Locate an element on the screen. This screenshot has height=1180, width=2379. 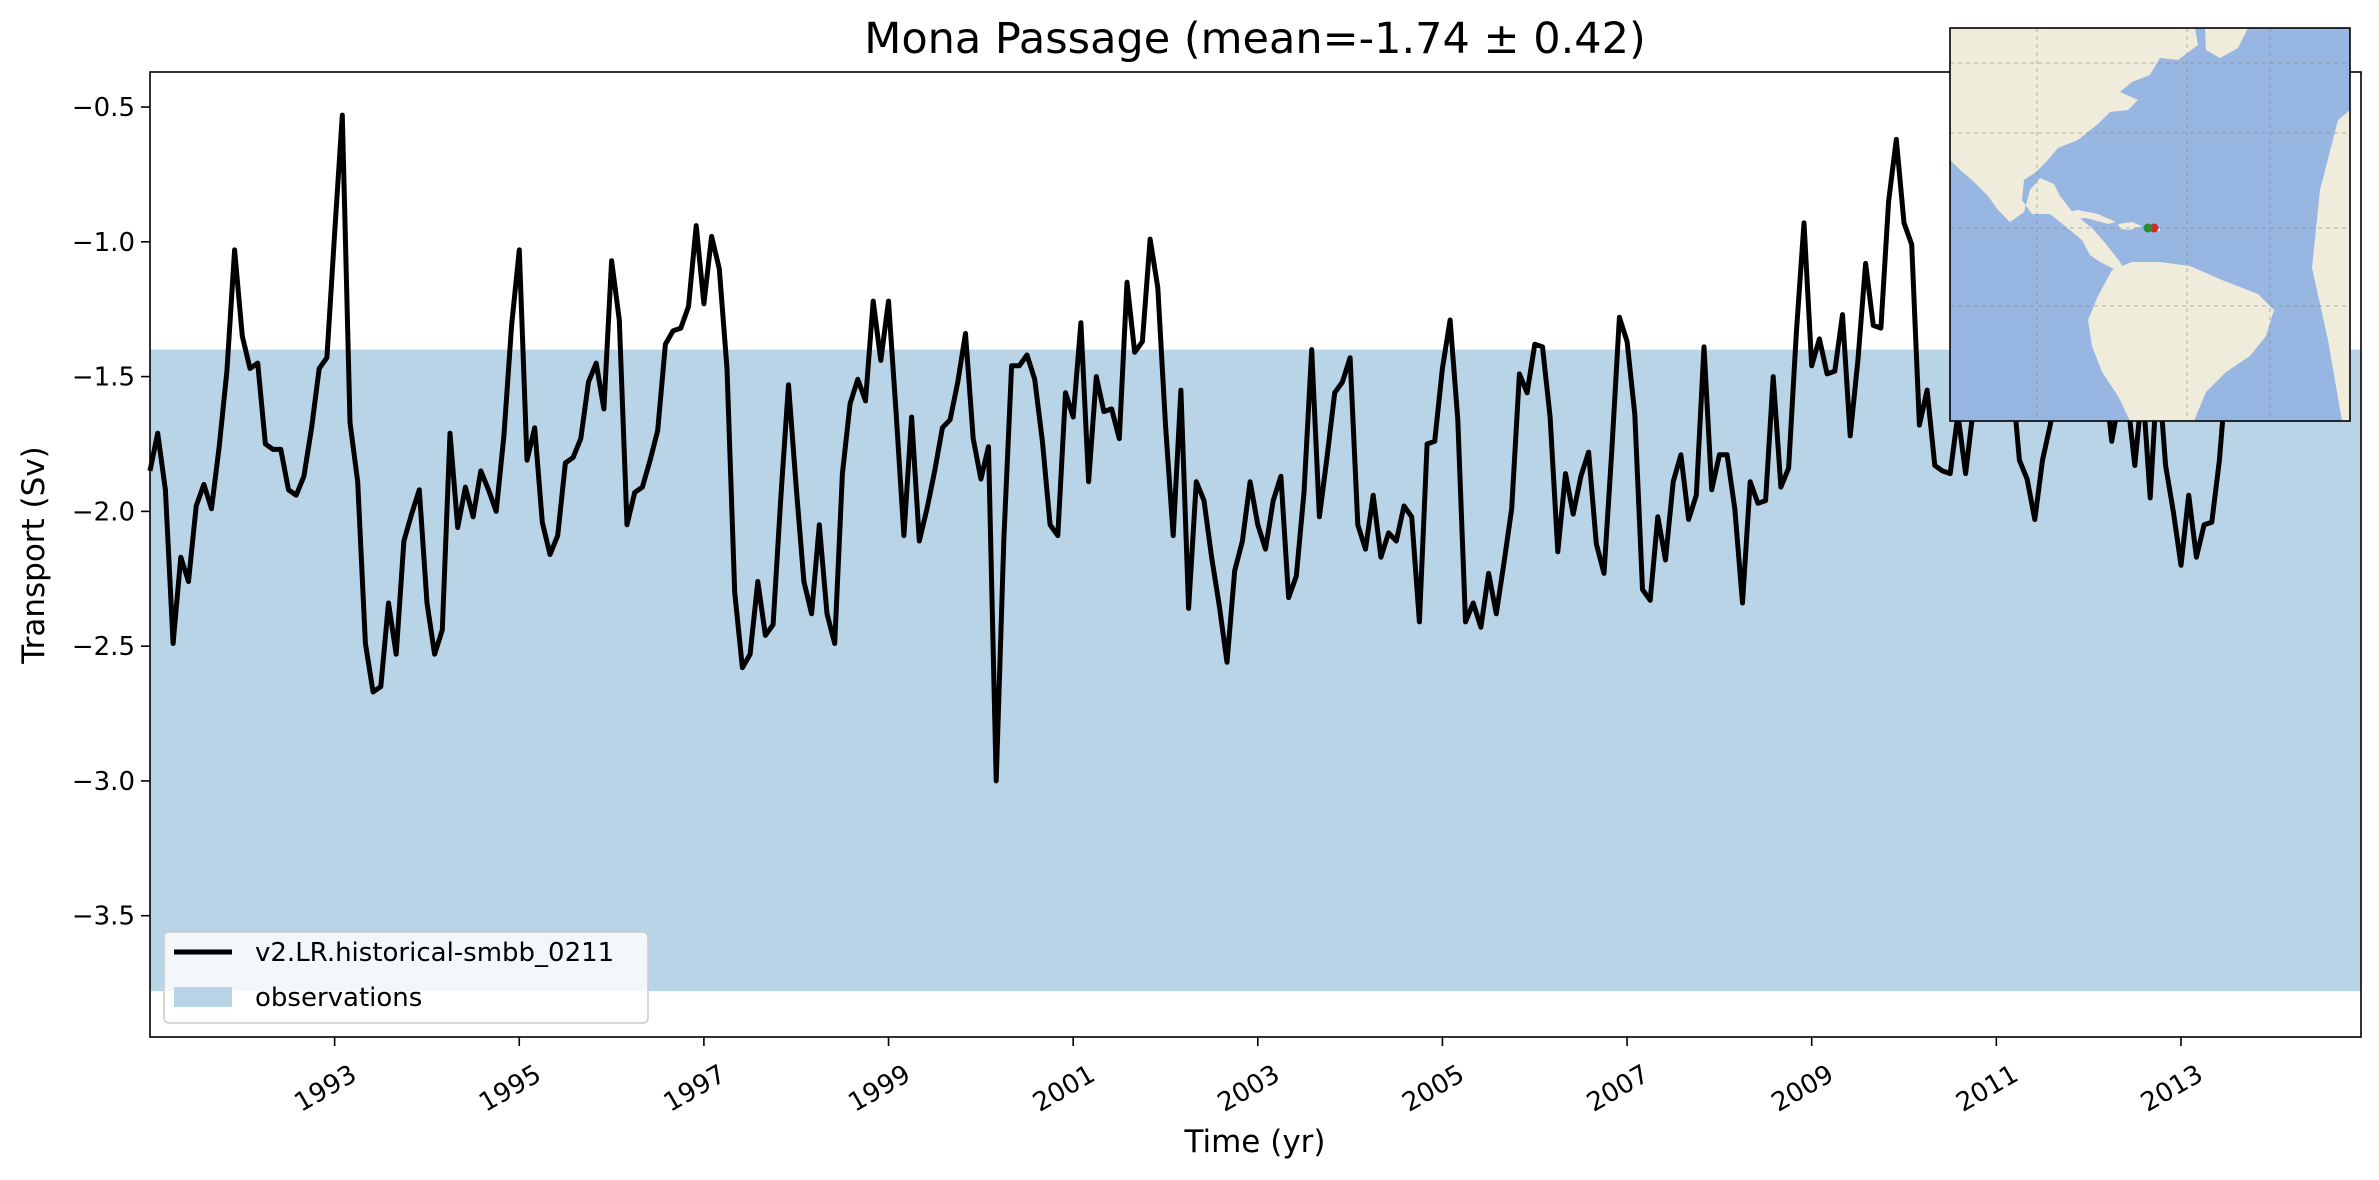
y-axis: −3.5 −3.0 −2.5 −2.0 −1.5 −1.0 −0.5 is located at coordinates (111, 512).